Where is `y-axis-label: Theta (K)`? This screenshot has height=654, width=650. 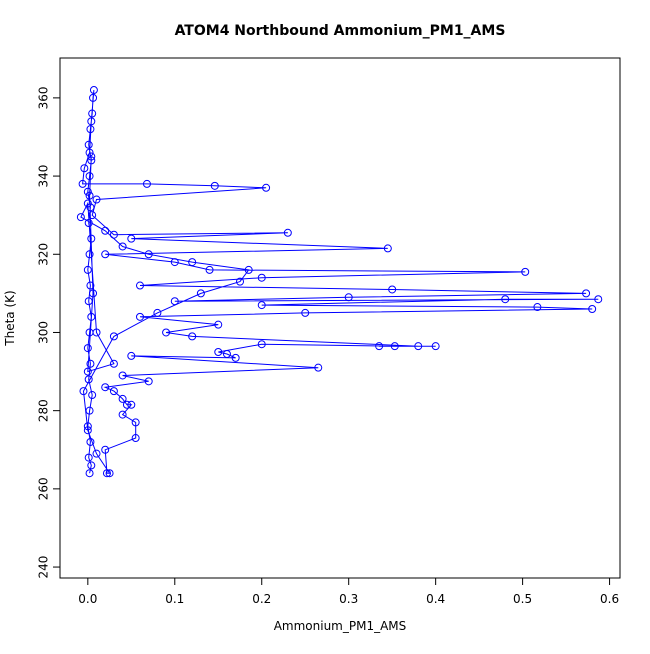
y-axis-label: Theta (K) is located at coordinates (10, 318).